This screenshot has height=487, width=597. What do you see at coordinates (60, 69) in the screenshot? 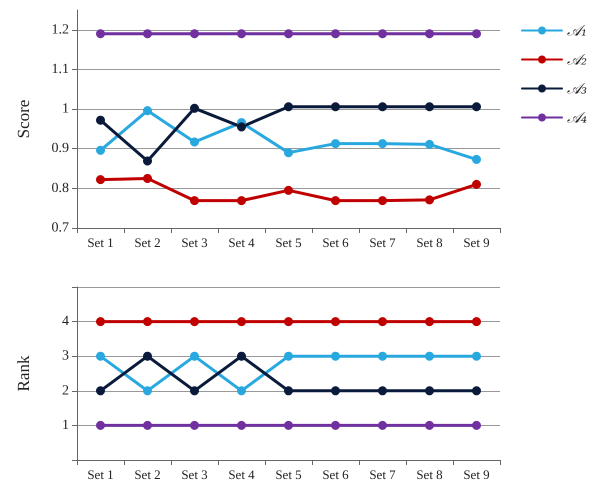
I see `y-tick-label: 1.1` at bounding box center [60, 69].